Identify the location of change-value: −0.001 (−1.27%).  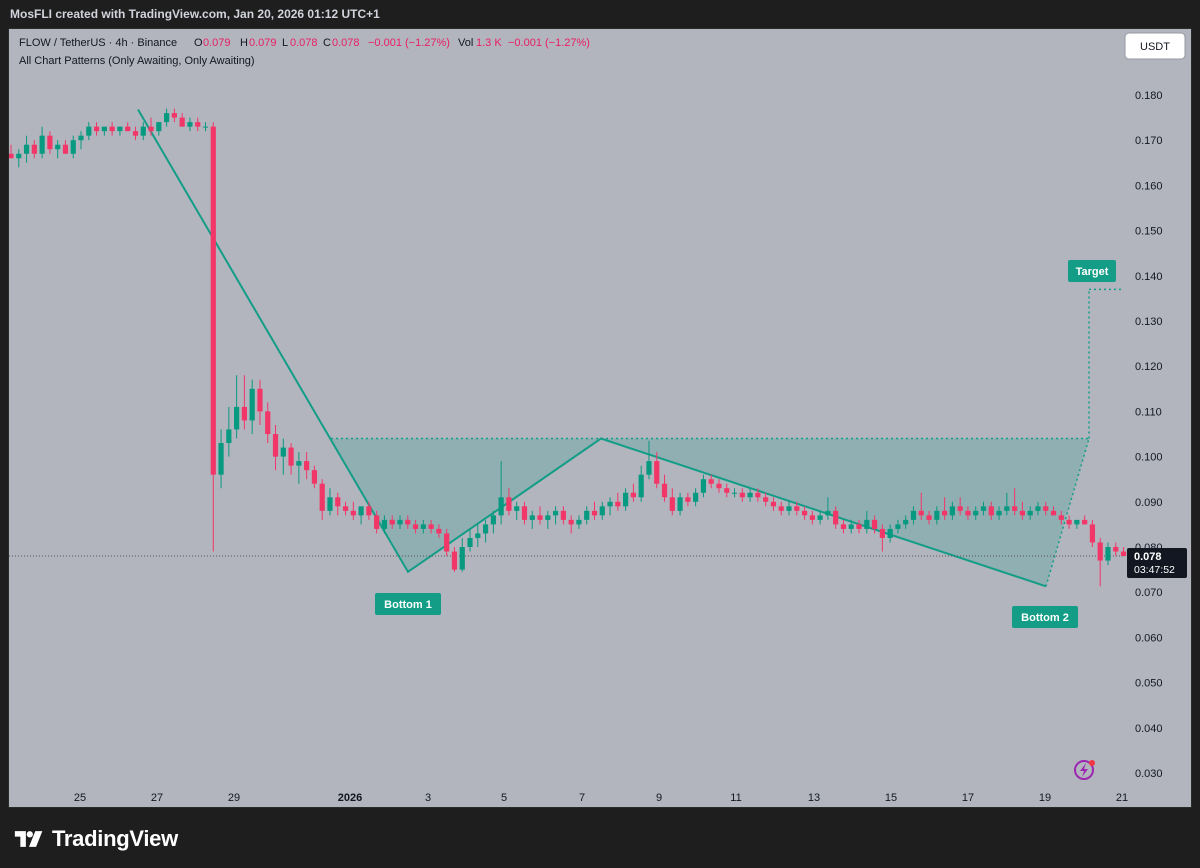
(409, 43).